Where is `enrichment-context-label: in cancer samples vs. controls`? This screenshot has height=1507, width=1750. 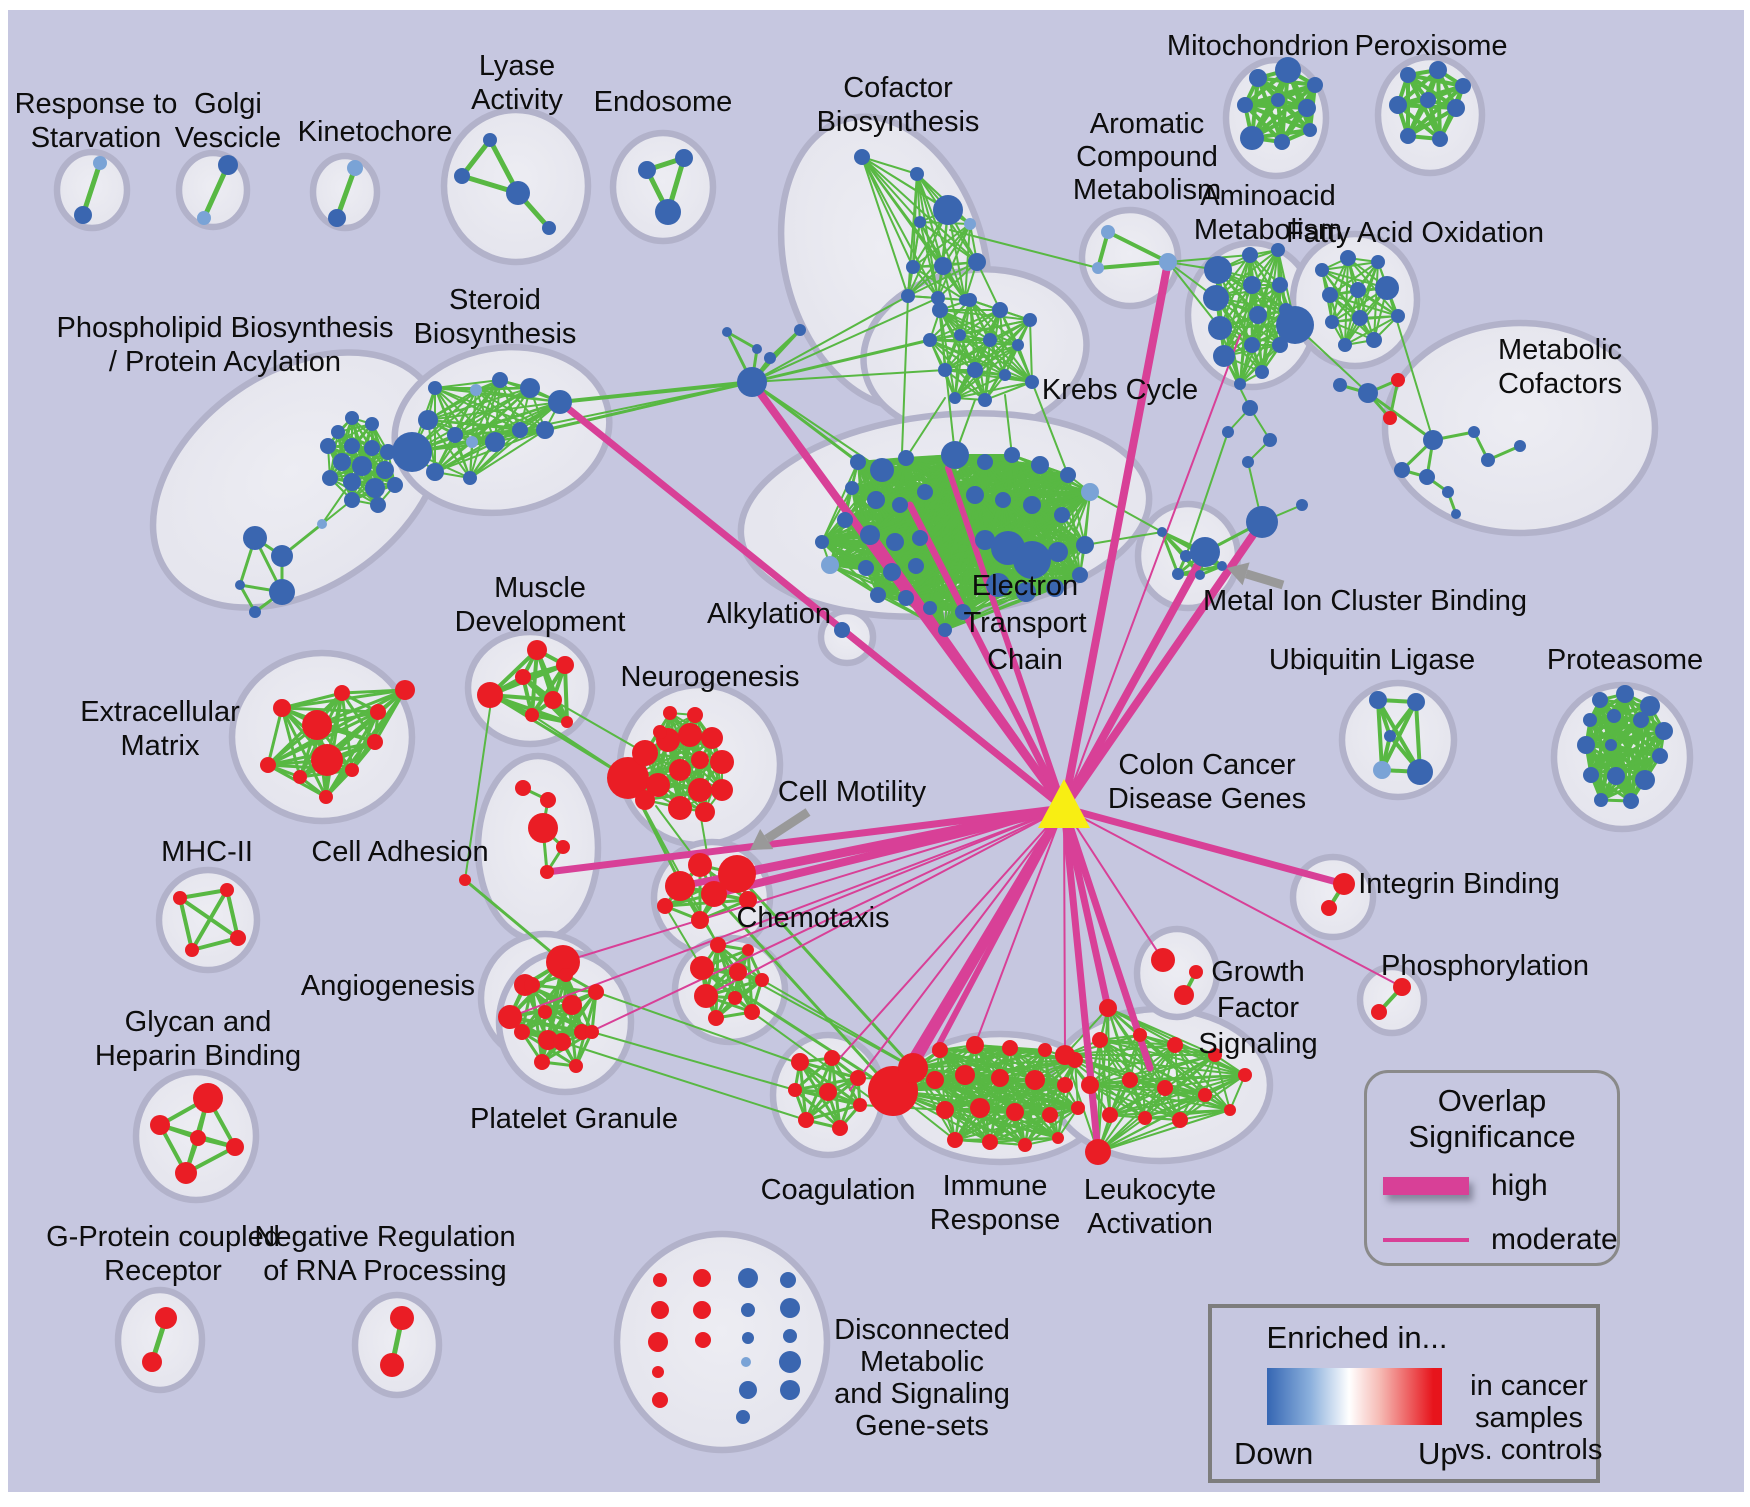 enrichment-context-label: in cancer samples vs. controls is located at coordinates (1529, 1418).